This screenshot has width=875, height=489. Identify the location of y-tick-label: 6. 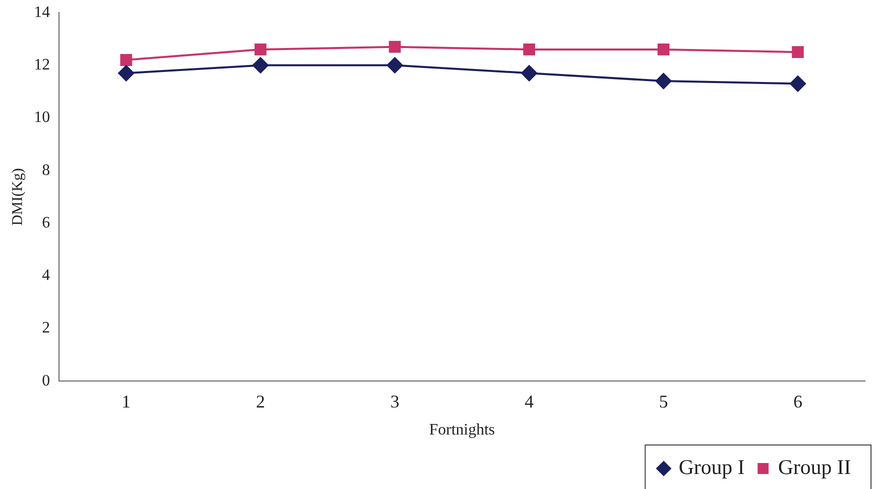
(46, 223).